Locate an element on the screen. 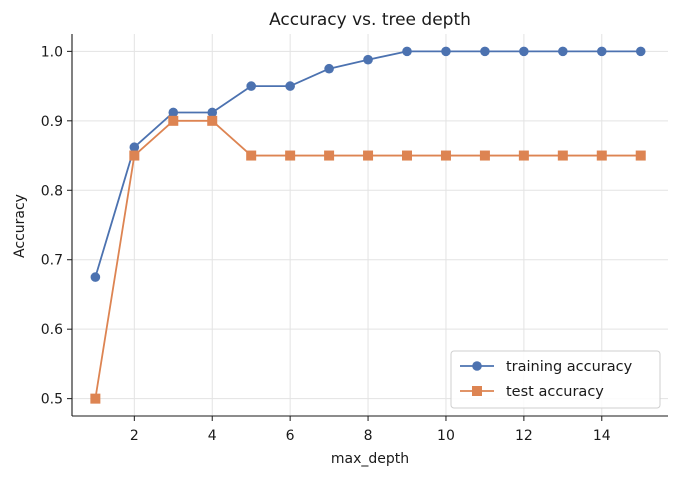 The height and width of the screenshot is (478, 679). x-axis-ticks: 2 4 6 8 10 12 14 is located at coordinates (370, 430).